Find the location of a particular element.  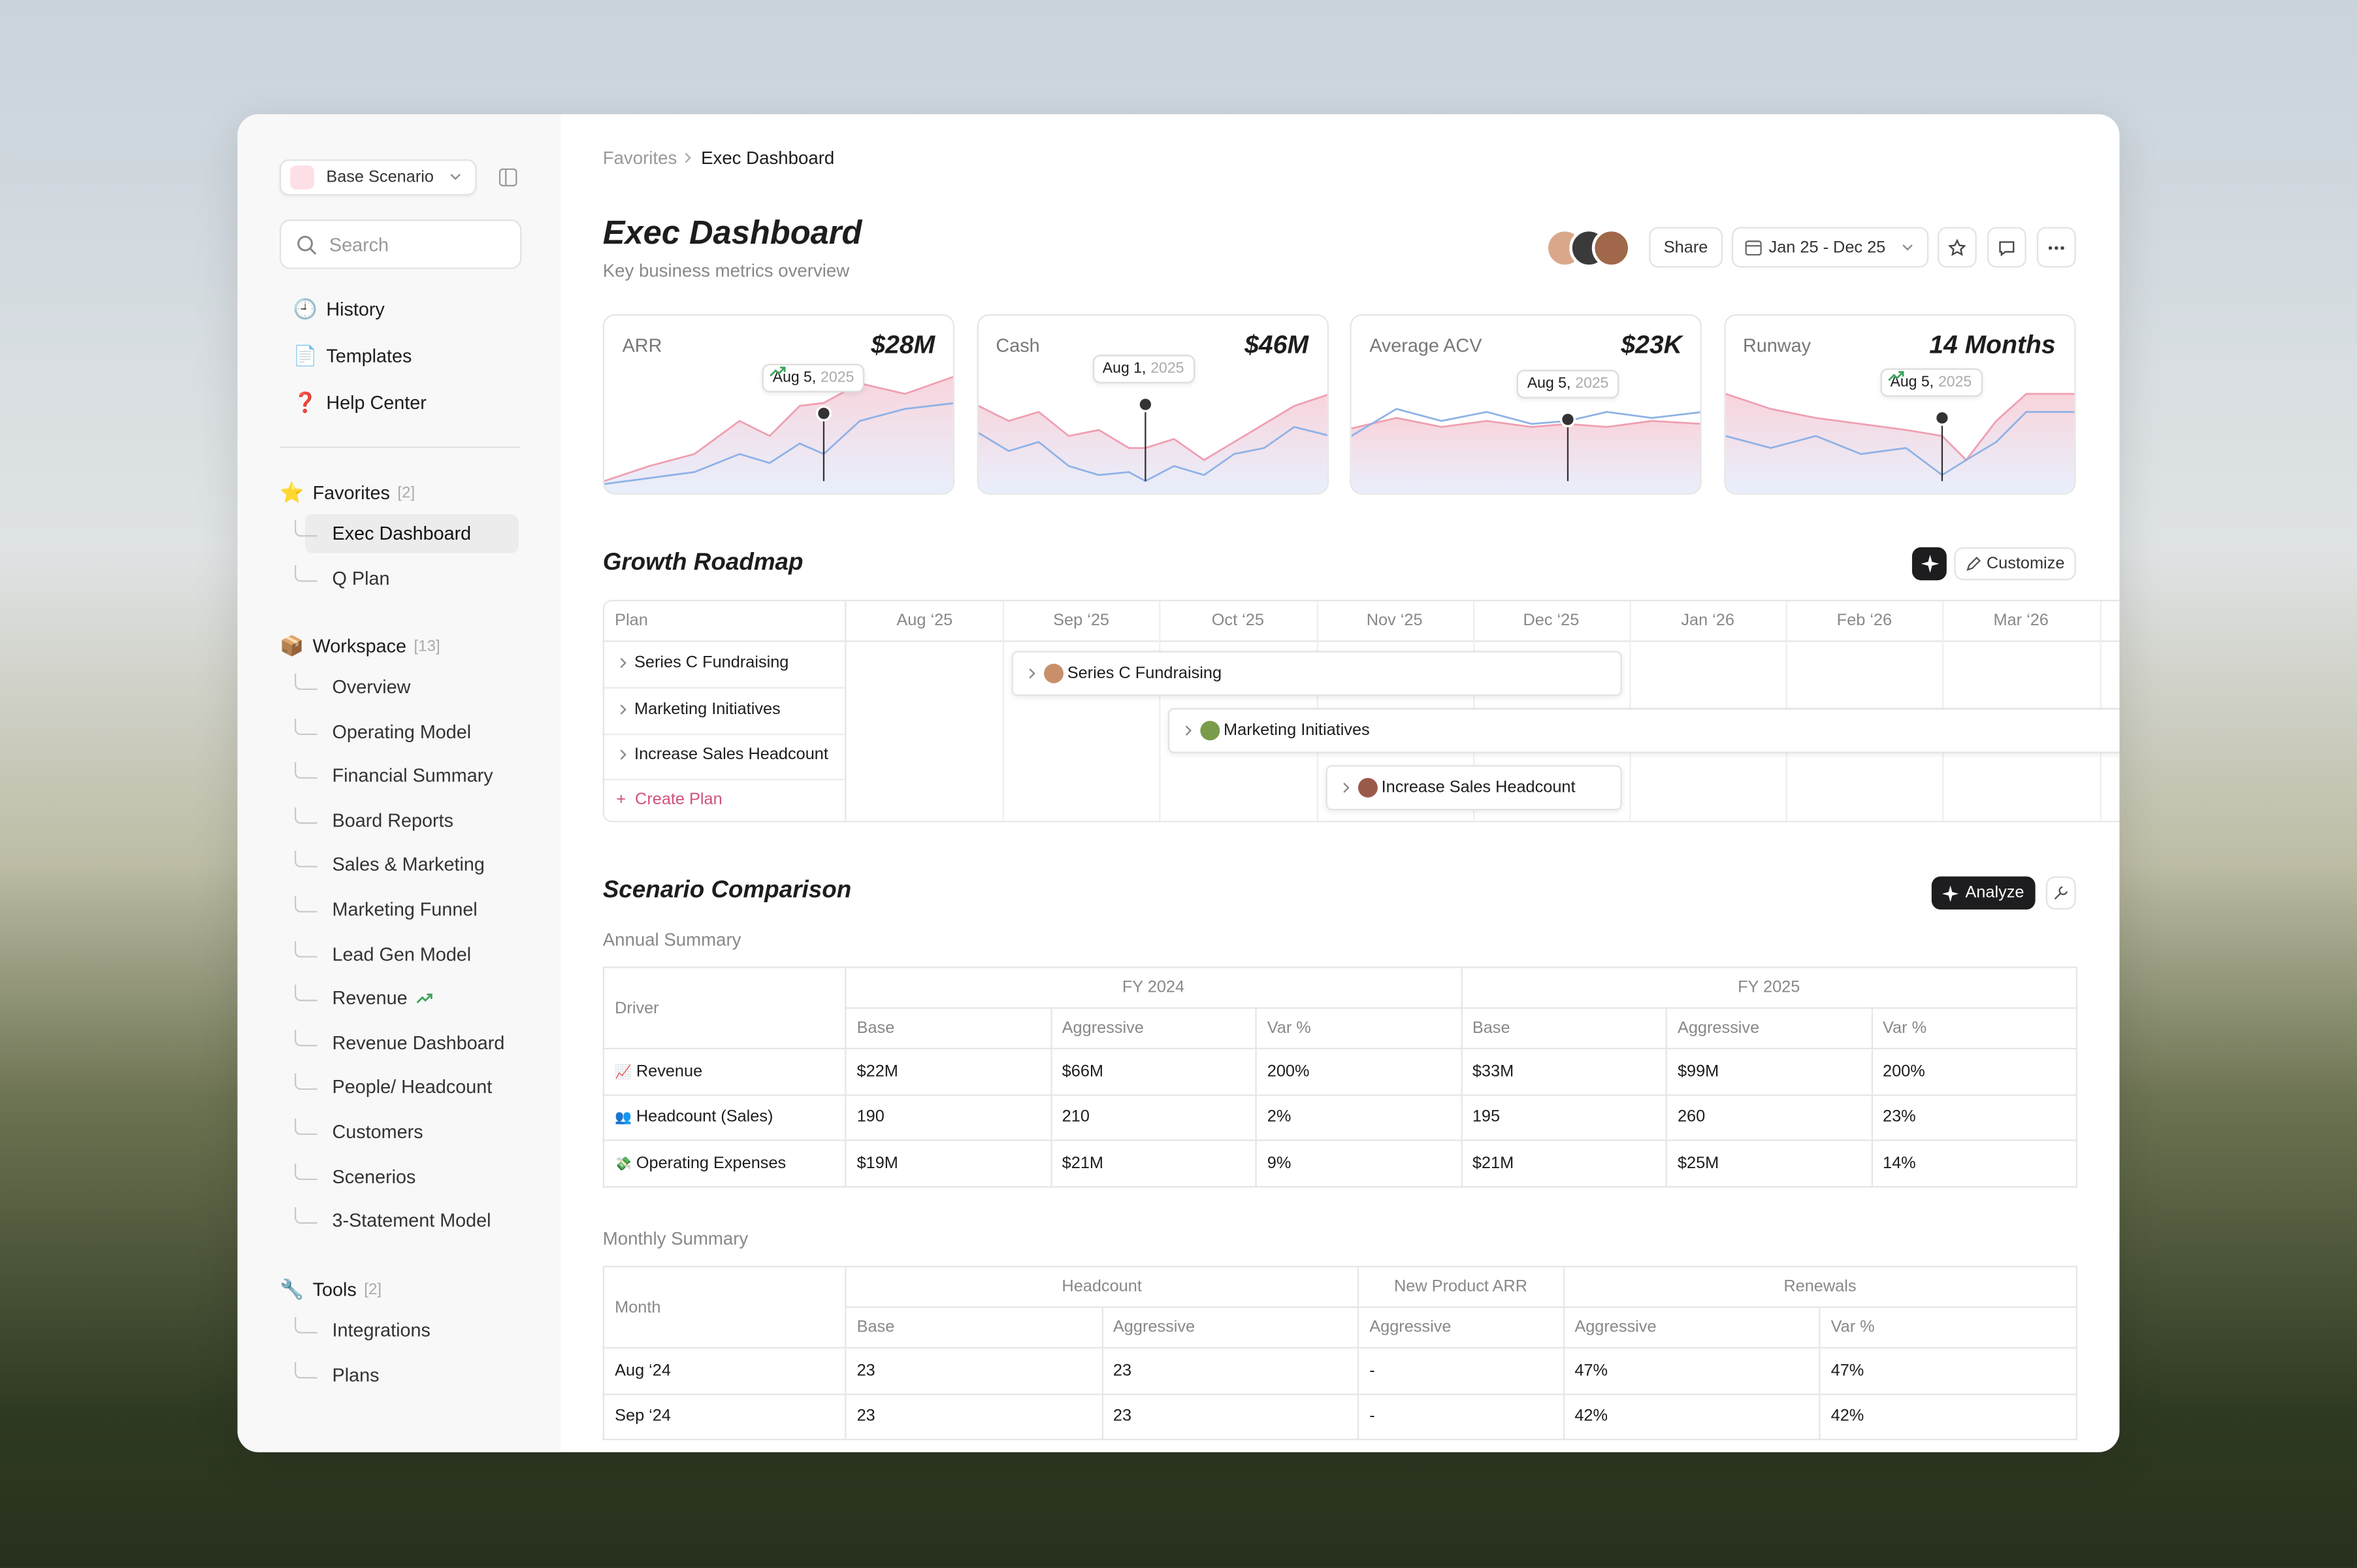

month-label: Feb ‘26 is located at coordinates (1864, 621).